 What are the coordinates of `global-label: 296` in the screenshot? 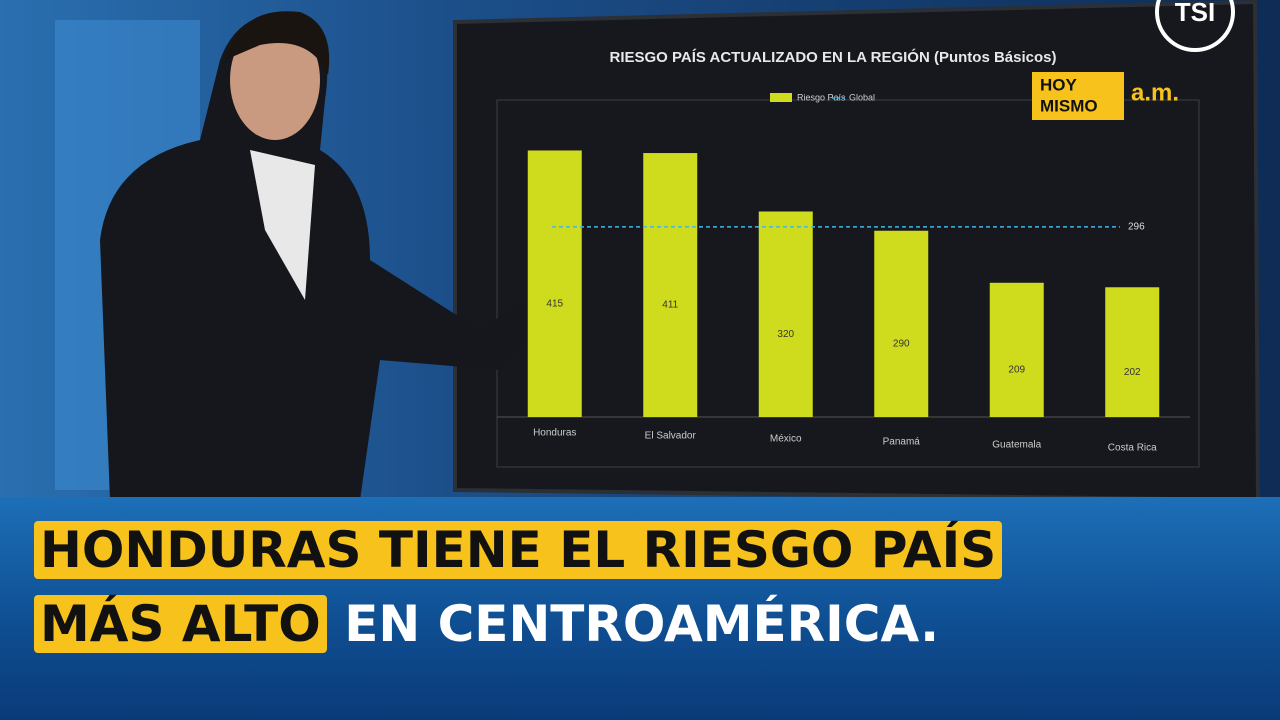 It's located at (1136, 227).